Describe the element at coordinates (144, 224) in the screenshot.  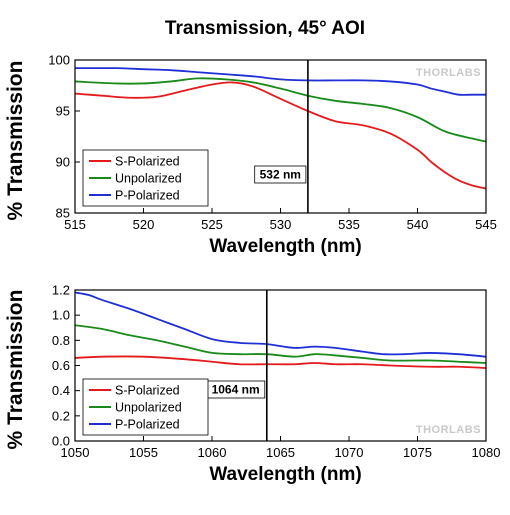
I see `x-tick-label: 520` at that location.